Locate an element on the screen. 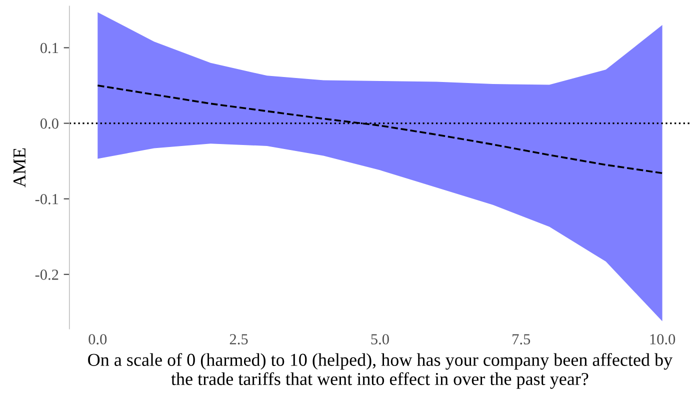 The width and height of the screenshot is (694, 411). x-tick-label: 7.5 is located at coordinates (521, 339).